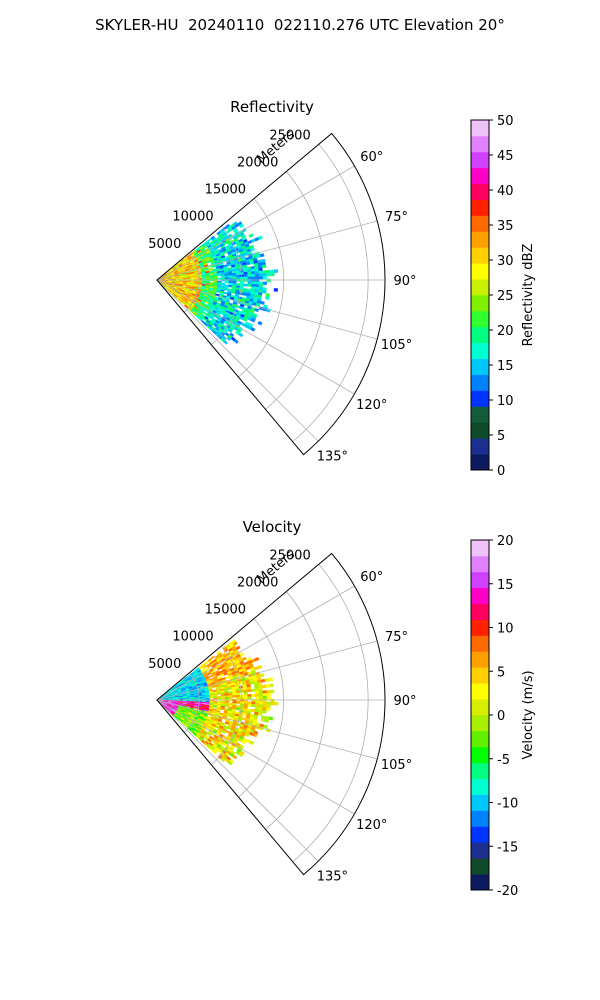 The height and width of the screenshot is (1000, 600). What do you see at coordinates (505, 156) in the screenshot?
I see `colorbar-tick-label: 45` at bounding box center [505, 156].